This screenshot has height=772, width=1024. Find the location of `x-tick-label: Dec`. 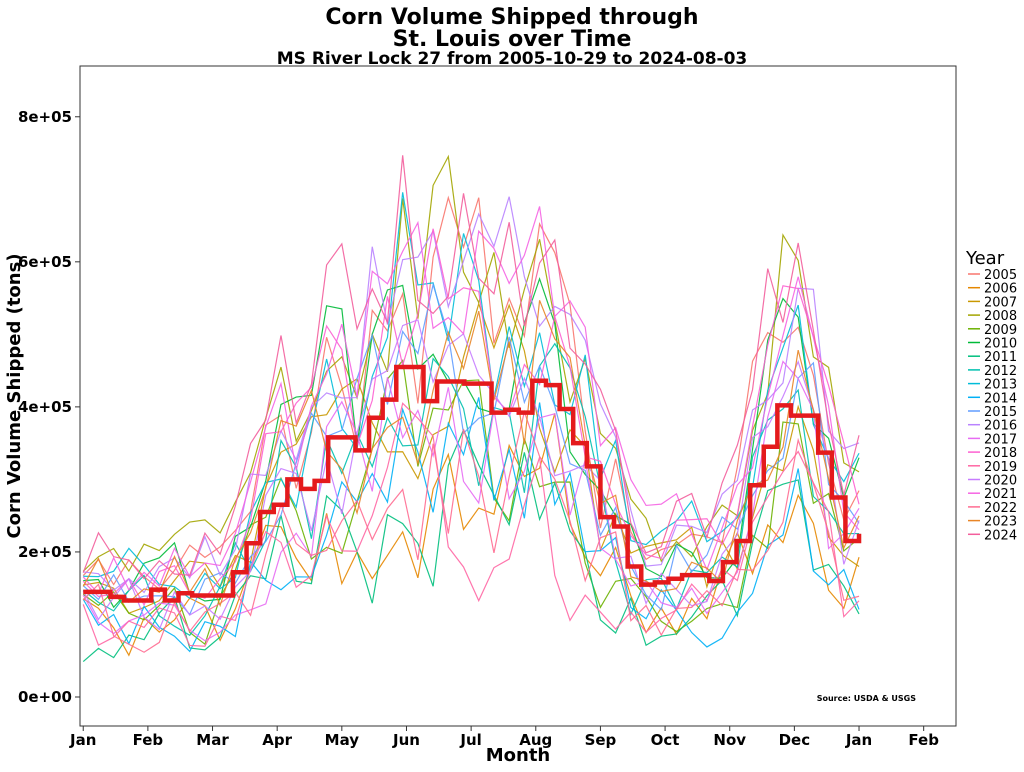

x-tick-label: Dec is located at coordinates (795, 740).